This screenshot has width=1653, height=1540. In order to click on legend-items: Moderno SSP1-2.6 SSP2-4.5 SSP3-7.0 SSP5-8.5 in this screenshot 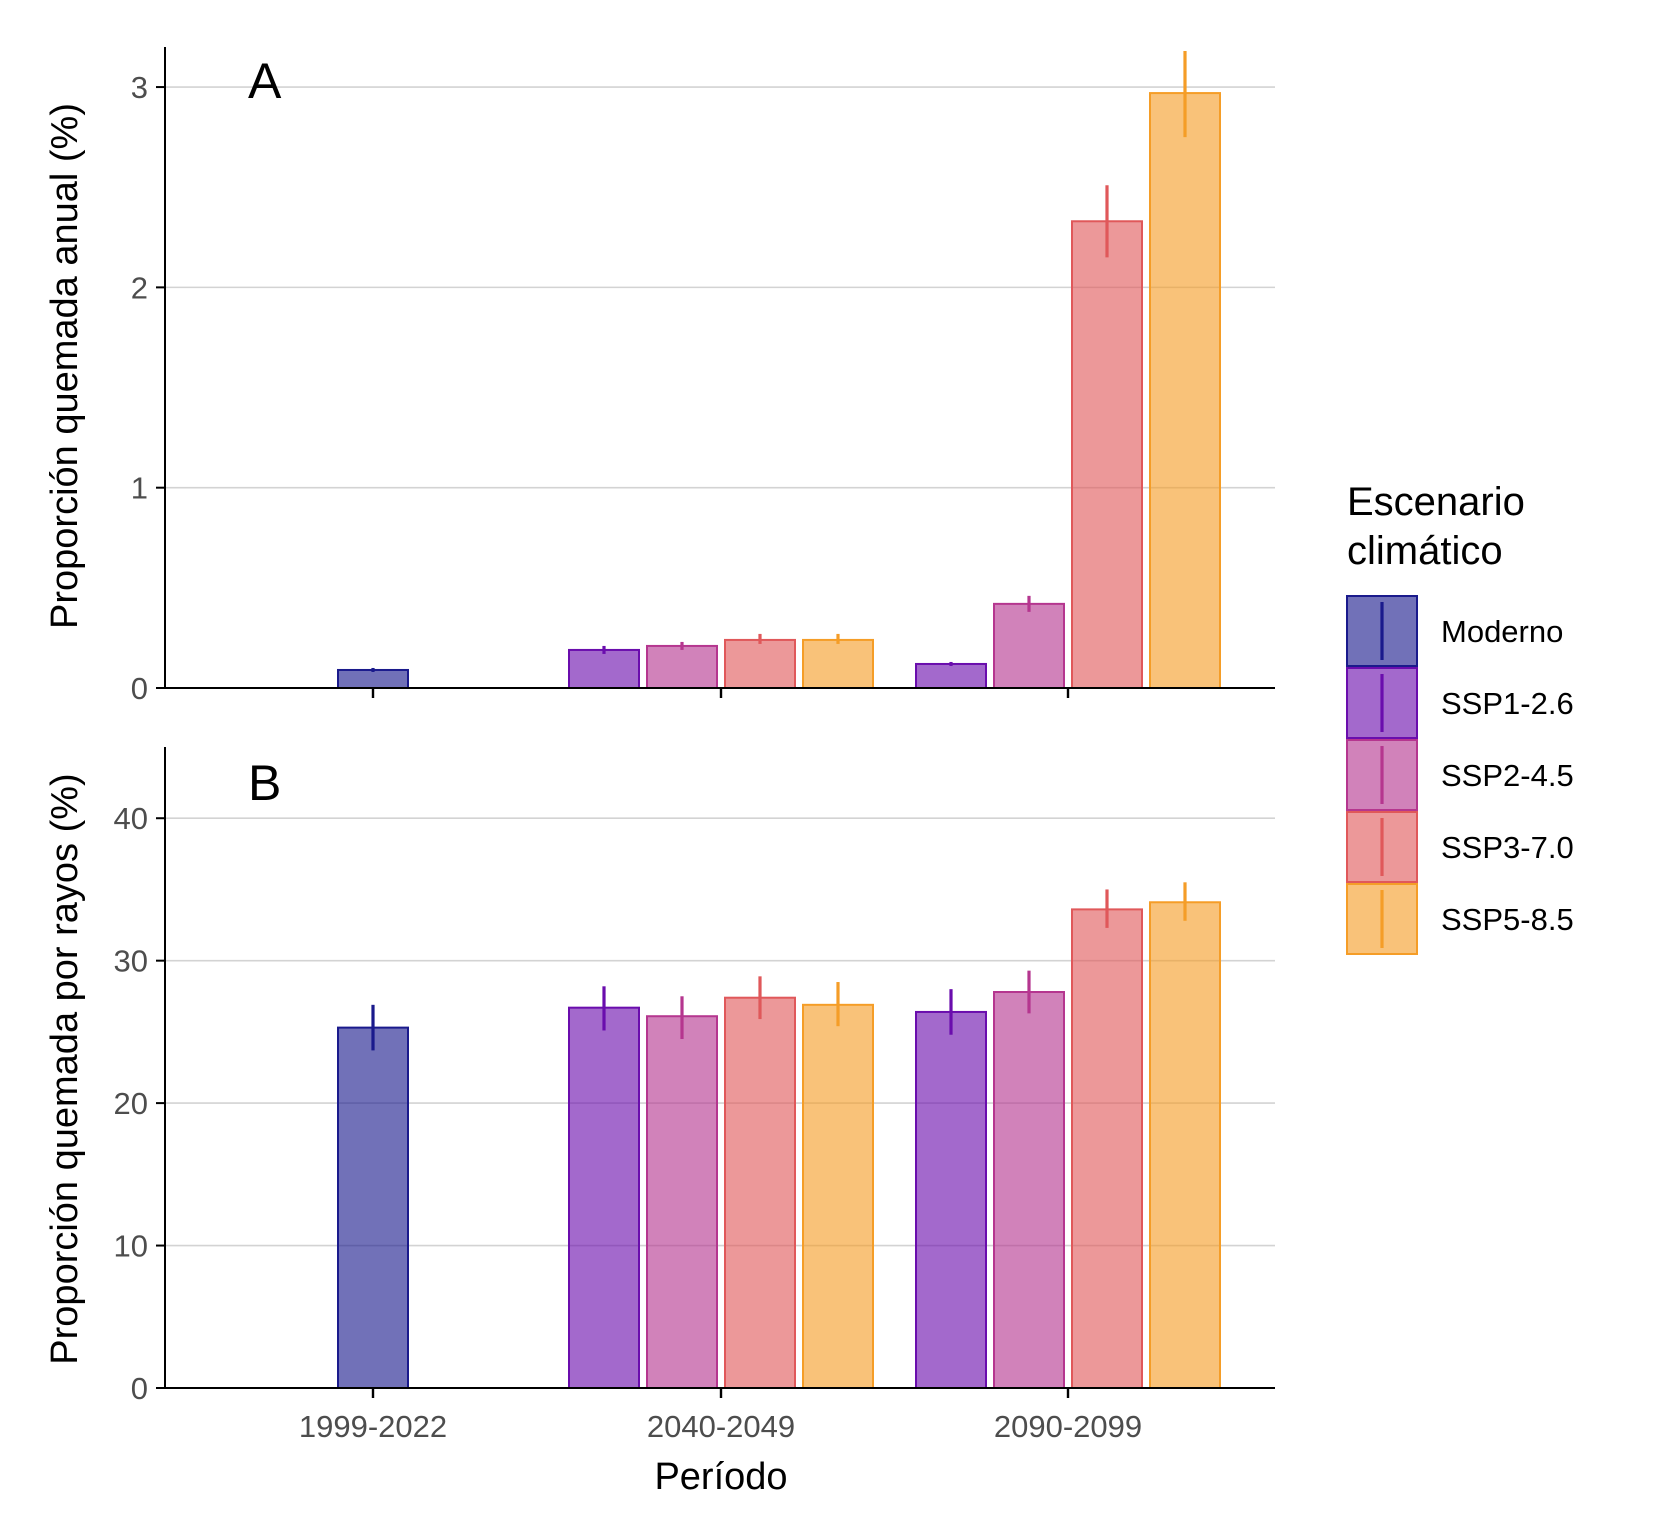, I will do `click(1460, 775)`.